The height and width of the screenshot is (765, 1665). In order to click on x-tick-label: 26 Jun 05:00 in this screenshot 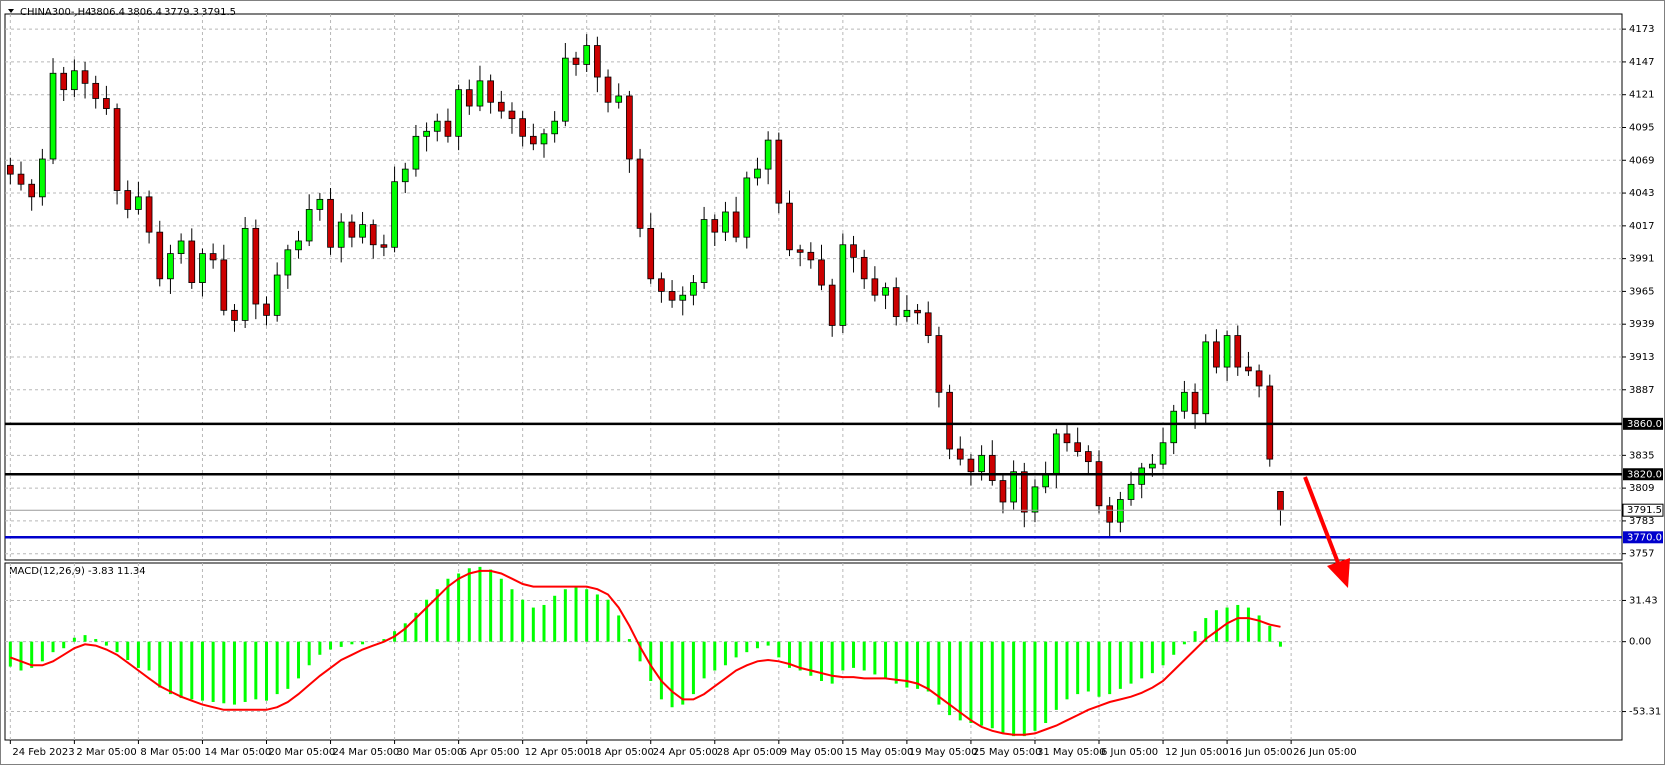, I will do `click(1325, 752)`.